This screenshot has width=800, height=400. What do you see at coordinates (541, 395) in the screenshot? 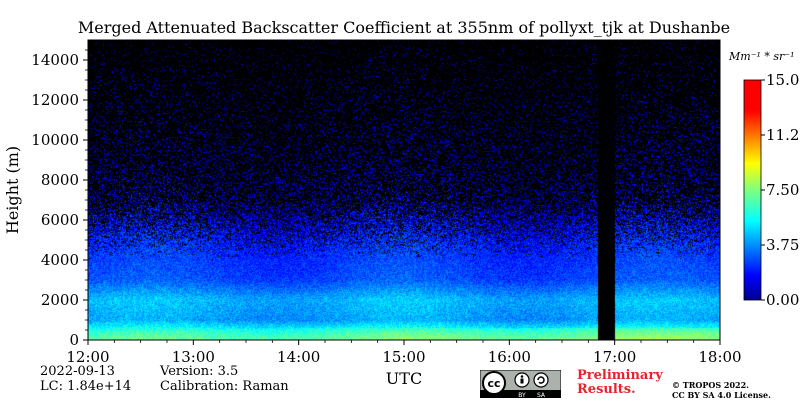
I see `svg-text: SA` at bounding box center [541, 395].